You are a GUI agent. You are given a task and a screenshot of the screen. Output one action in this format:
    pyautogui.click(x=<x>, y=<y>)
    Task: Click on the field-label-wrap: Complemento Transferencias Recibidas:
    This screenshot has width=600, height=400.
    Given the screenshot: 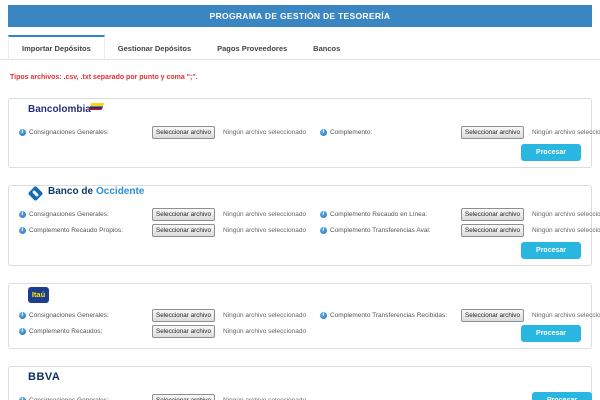 What is the action you would take?
    pyautogui.click(x=388, y=315)
    